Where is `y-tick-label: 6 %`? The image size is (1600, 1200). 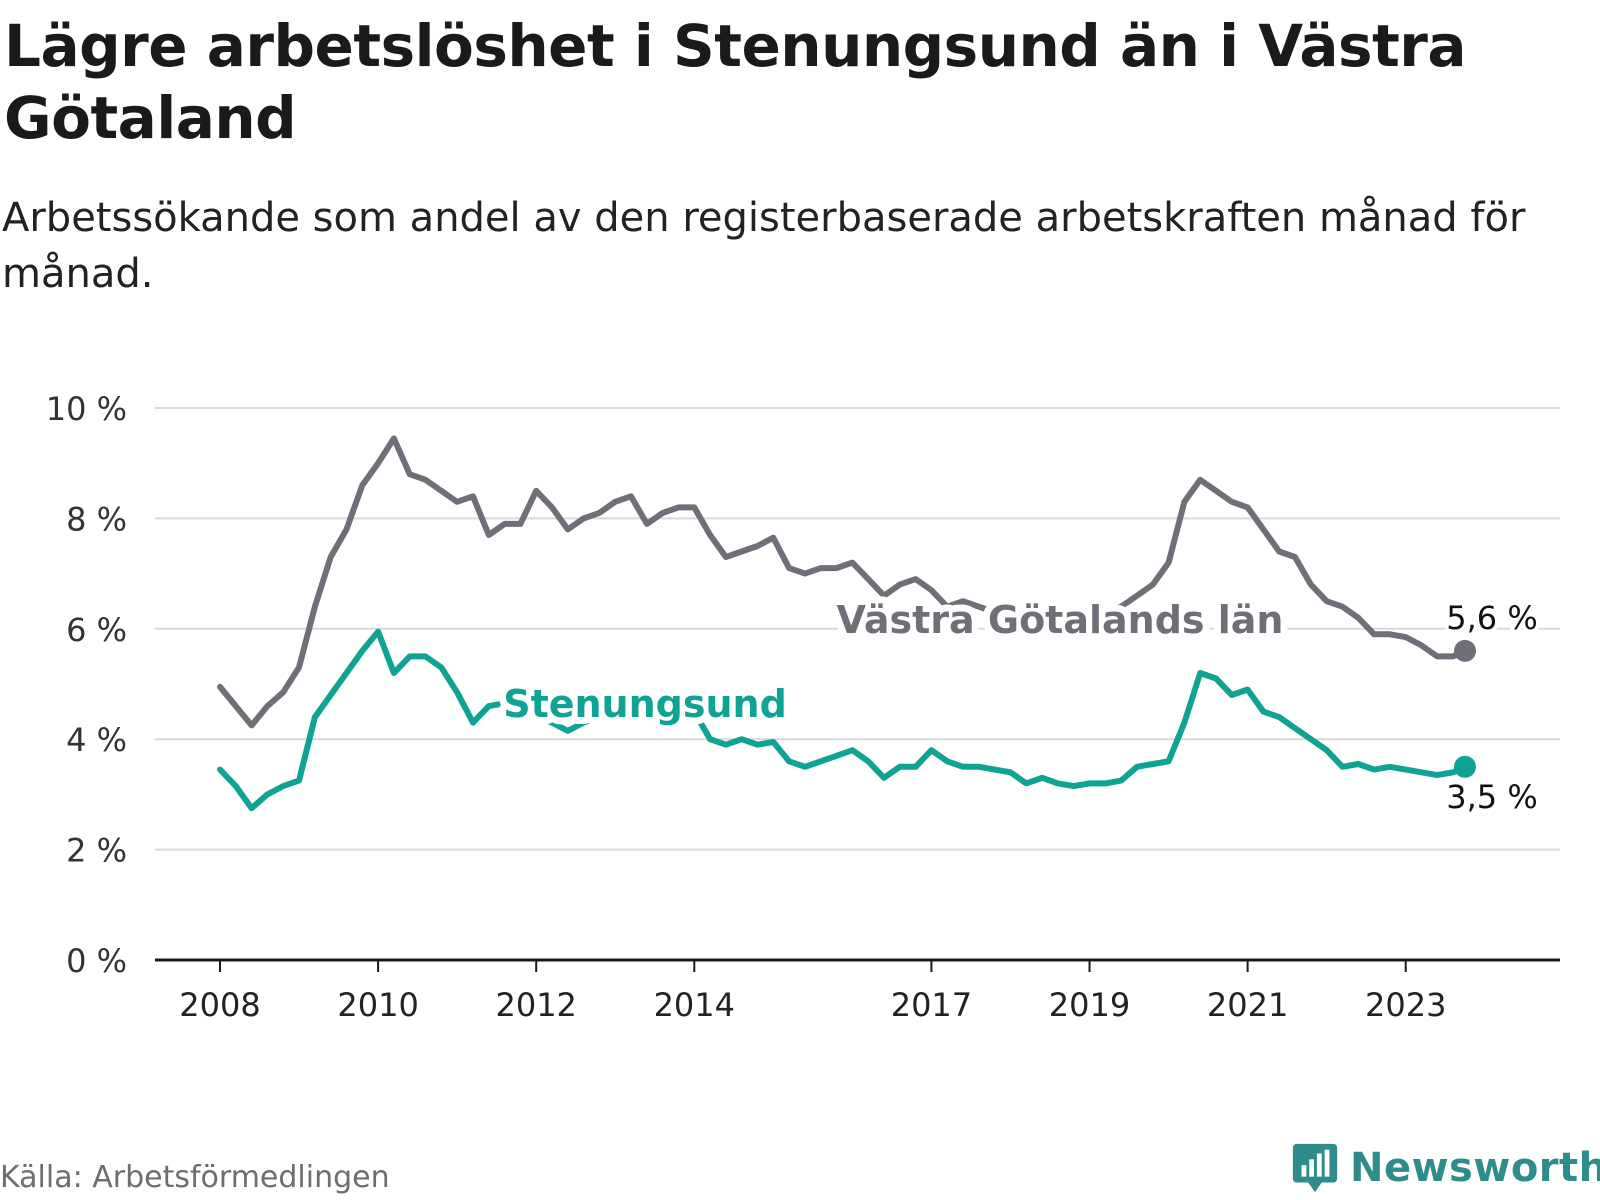 y-tick-label: 6 % is located at coordinates (96, 630).